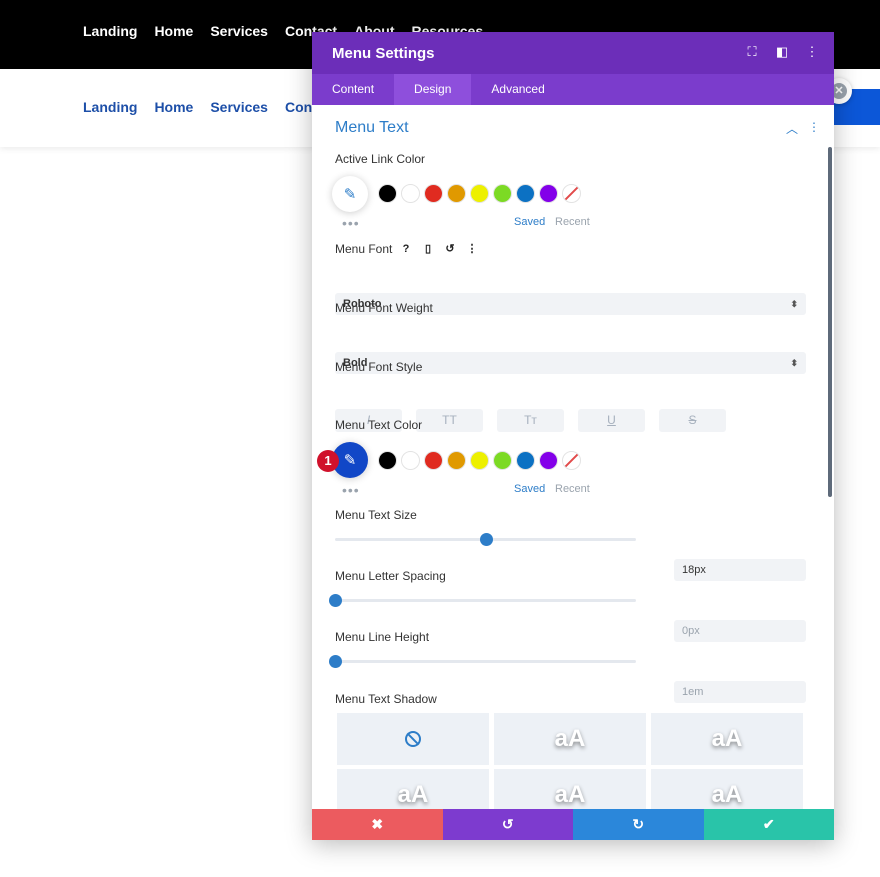 This screenshot has width=880, height=877. Describe the element at coordinates (384, 308) in the screenshot. I see `menu-font-weight-label: Menu Font Weight` at that location.